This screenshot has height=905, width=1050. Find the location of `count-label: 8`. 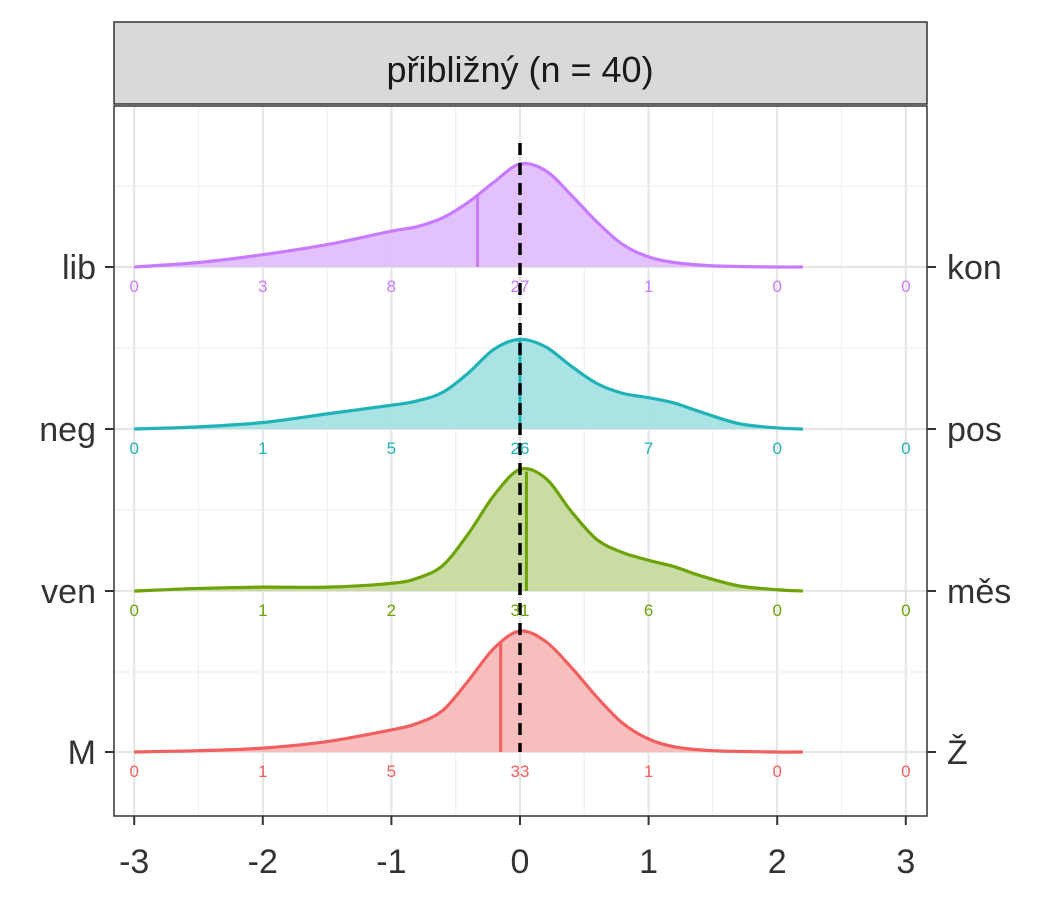

count-label: 8 is located at coordinates (391, 286).